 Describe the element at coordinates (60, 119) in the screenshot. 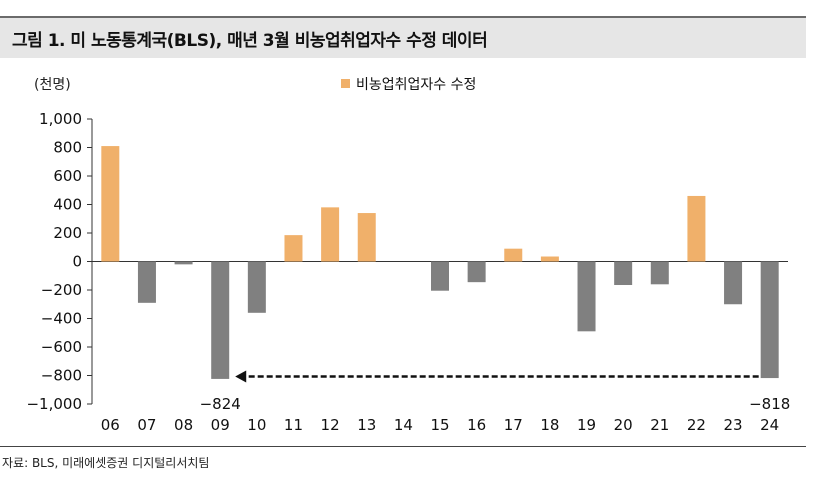

I see `y-tick-label: 1,000` at that location.